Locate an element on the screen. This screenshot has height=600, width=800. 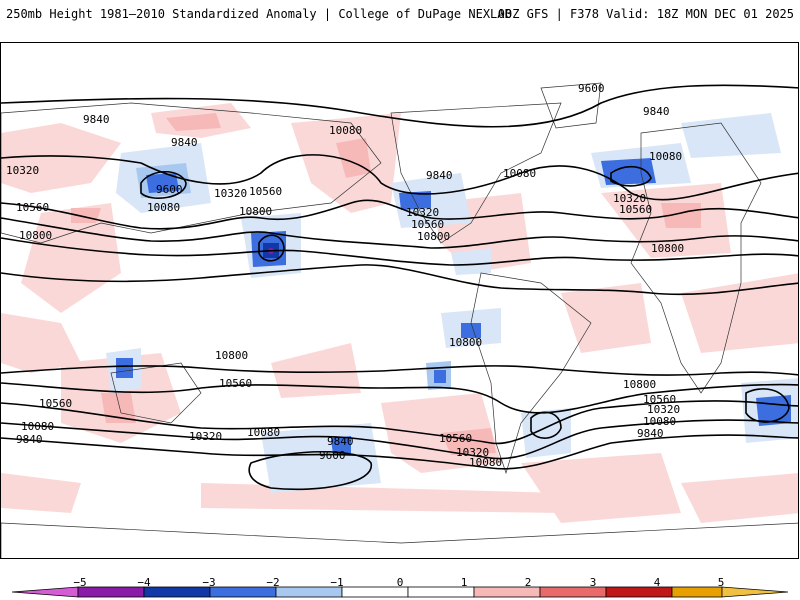
colorbar-tick: 4 is located at coordinates (657, 582).